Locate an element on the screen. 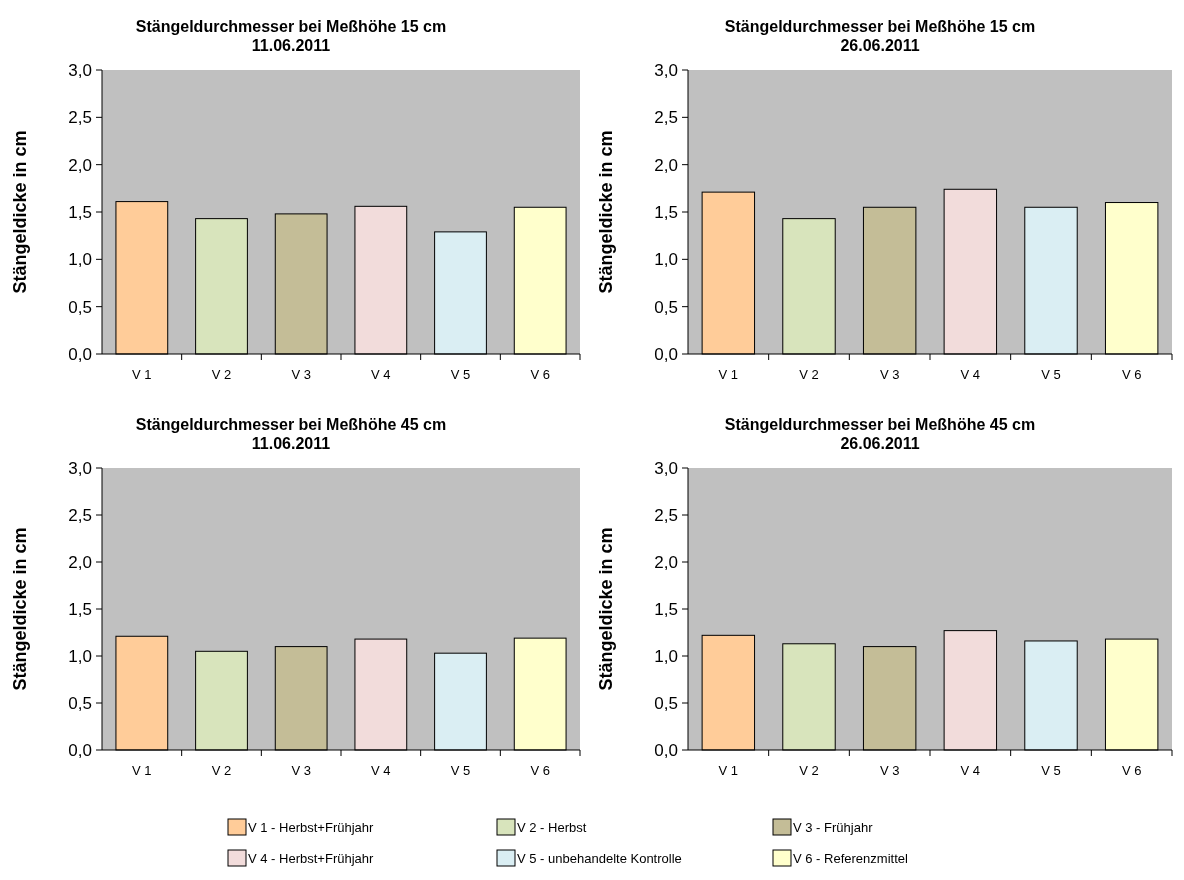 This screenshot has height=880, width=1184. category-label: V 2 - Herbst is located at coordinates (552, 827).